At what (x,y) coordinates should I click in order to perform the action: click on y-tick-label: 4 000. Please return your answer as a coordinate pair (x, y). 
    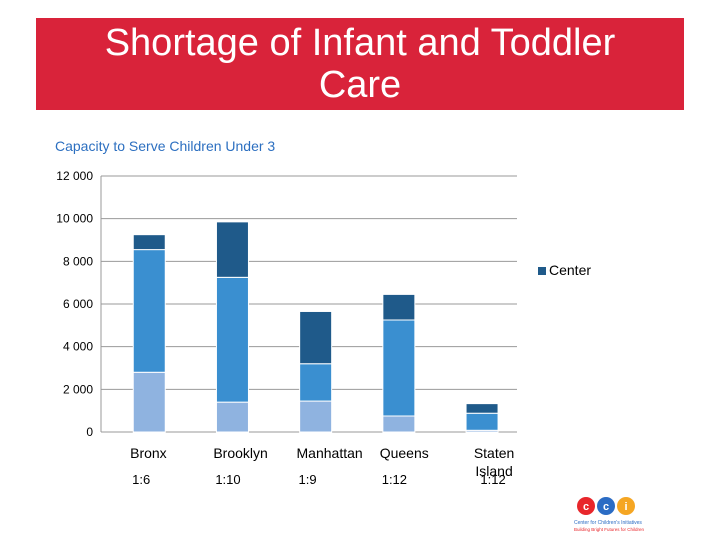
    Looking at the image, I should click on (78, 347).